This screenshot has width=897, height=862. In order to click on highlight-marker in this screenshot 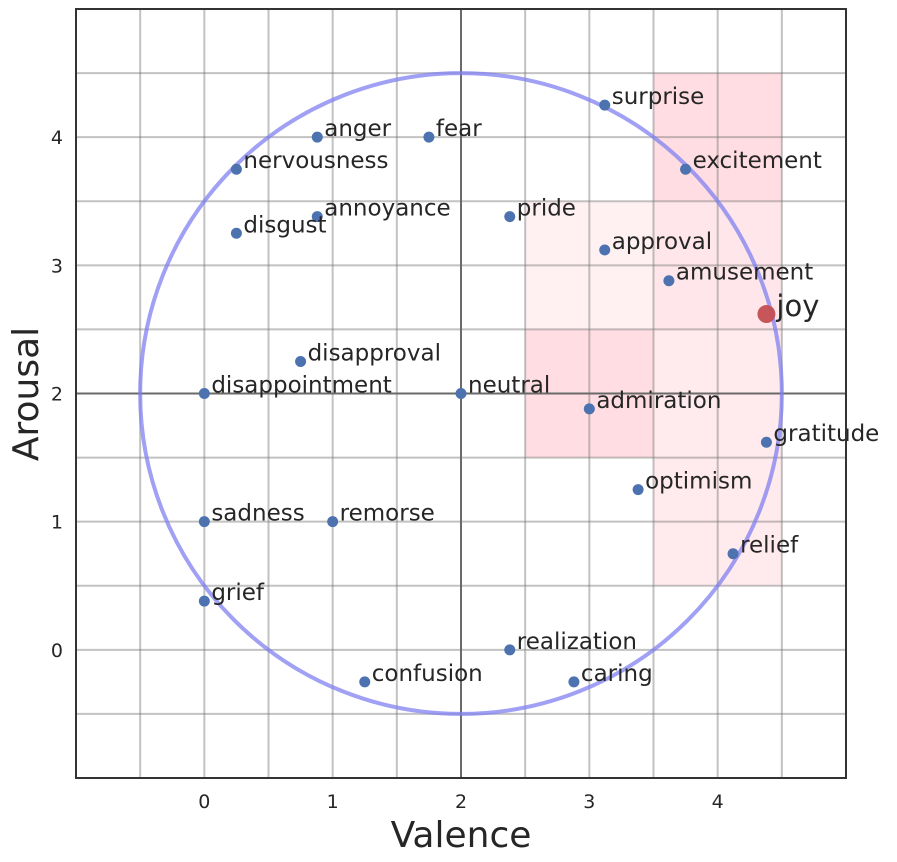, I will do `click(766, 314)`.